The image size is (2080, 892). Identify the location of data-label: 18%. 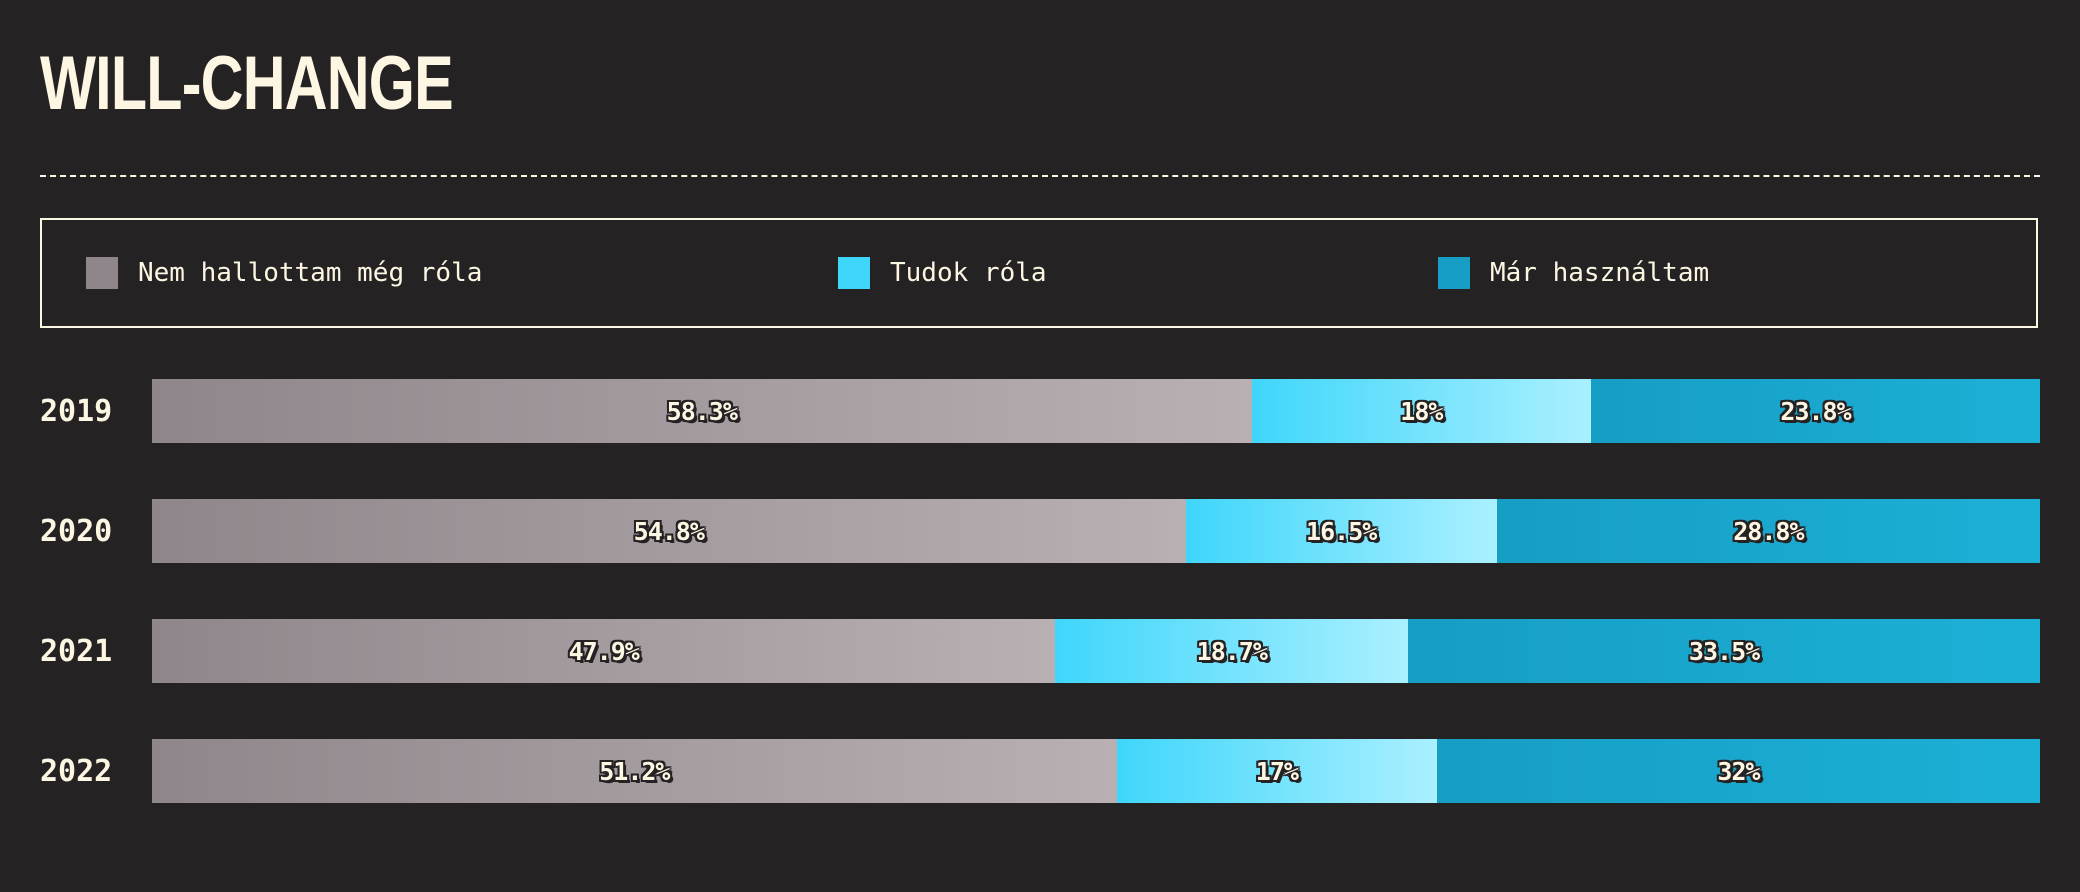
(1421, 411).